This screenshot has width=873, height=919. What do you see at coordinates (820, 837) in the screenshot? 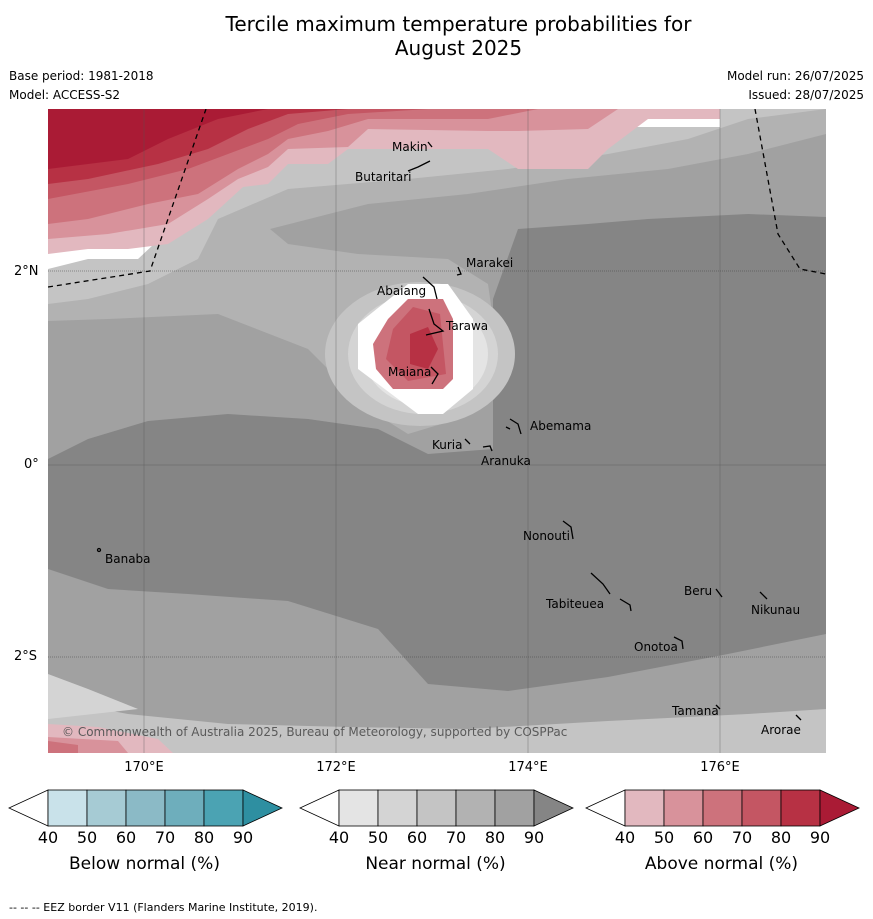
I see `above-normal-tick-90: 90` at bounding box center [820, 837].